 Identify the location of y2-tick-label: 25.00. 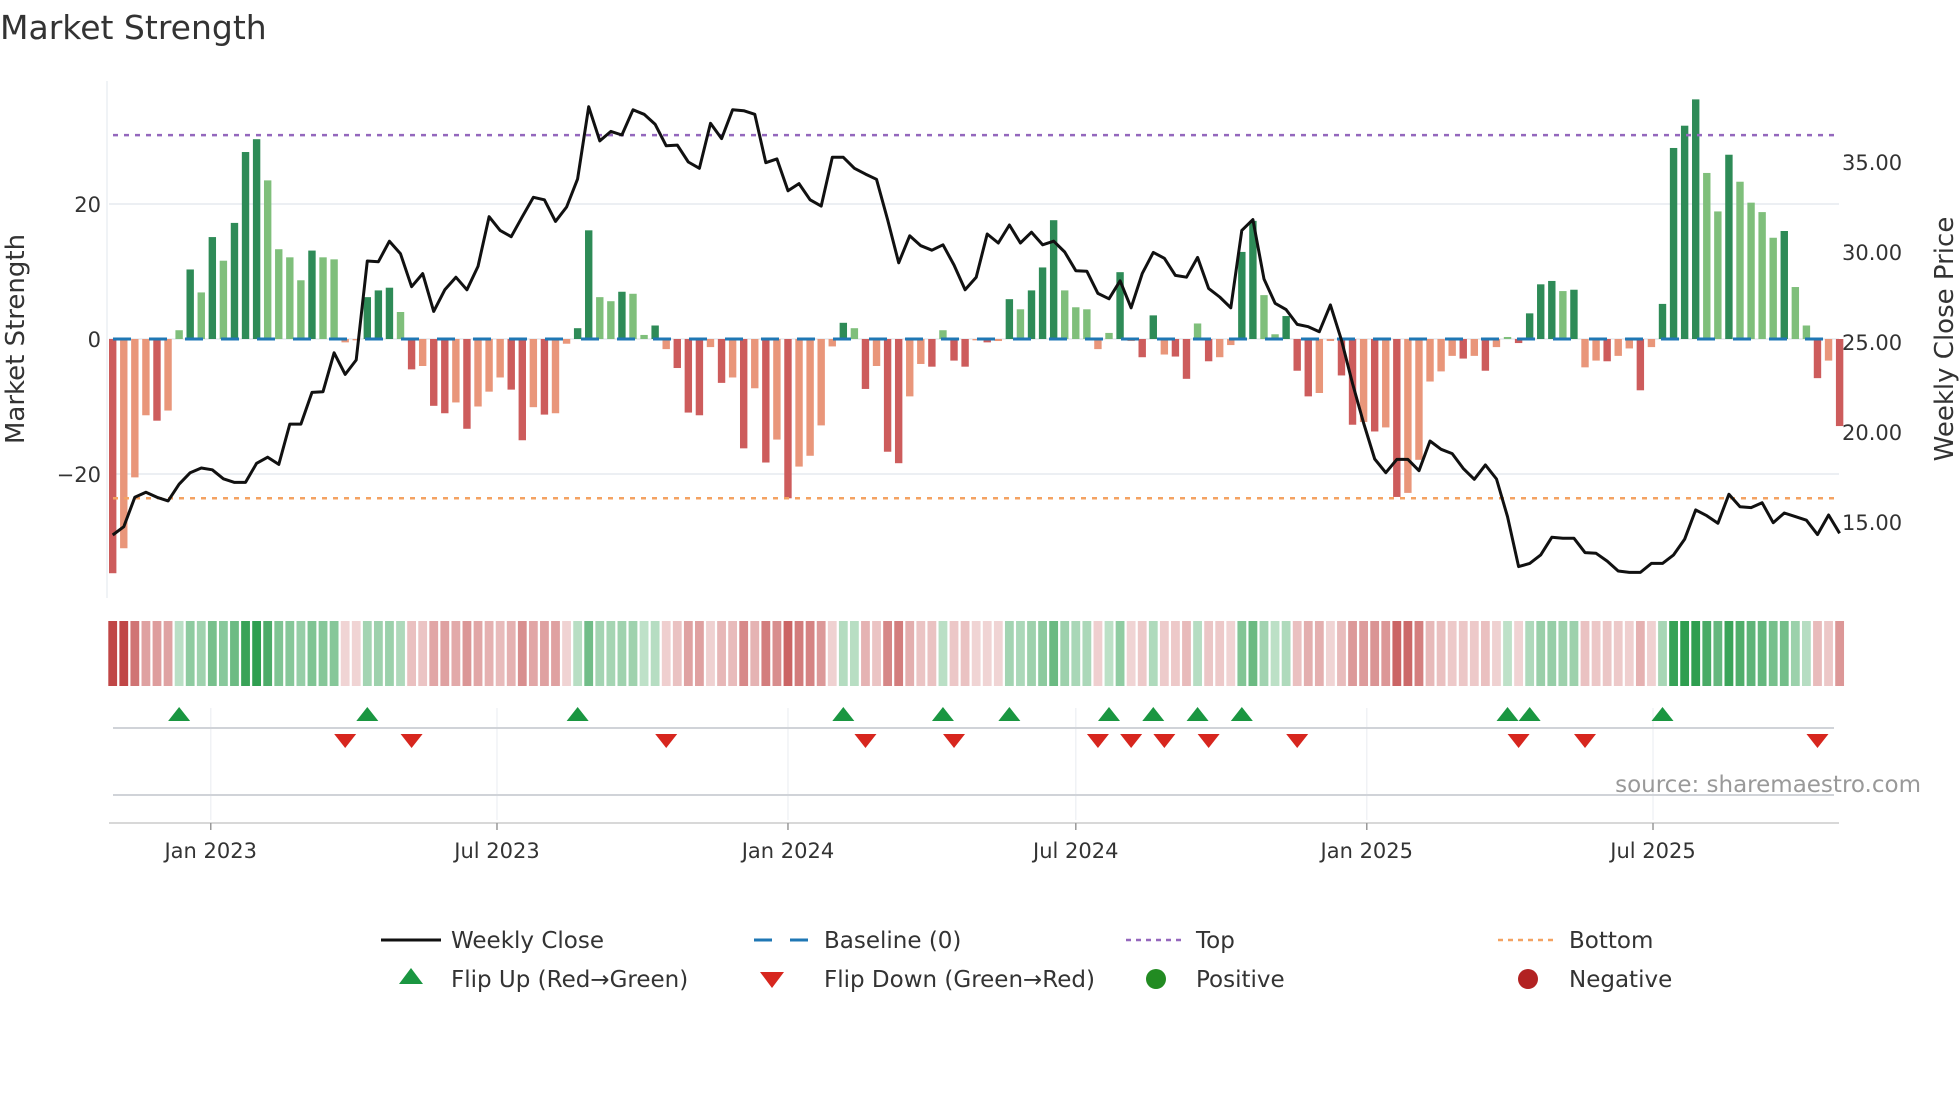
(1872, 343).